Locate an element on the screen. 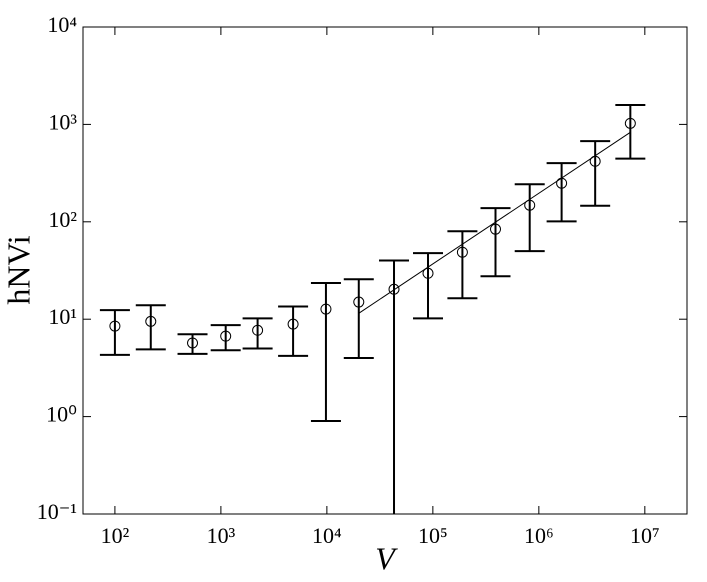 The width and height of the screenshot is (707, 582). x-tick-label: 10⁷ is located at coordinates (645, 535).